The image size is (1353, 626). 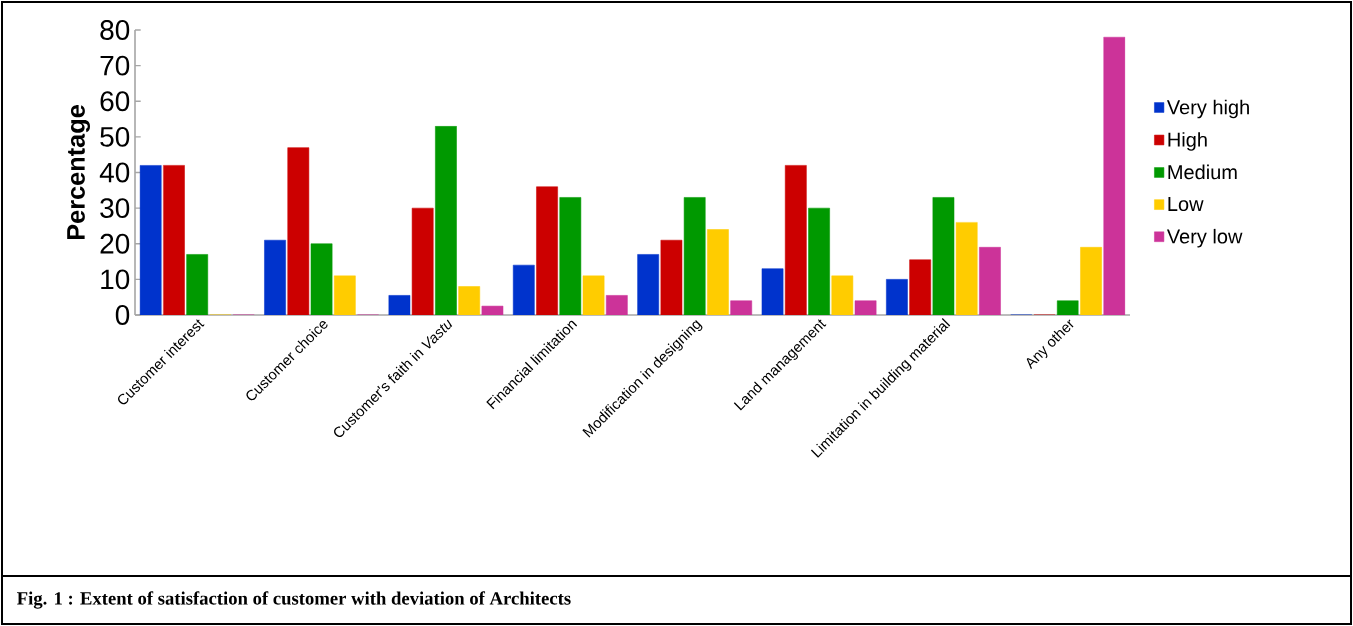 I want to click on y-tick-label: 30, so click(x=115, y=208).